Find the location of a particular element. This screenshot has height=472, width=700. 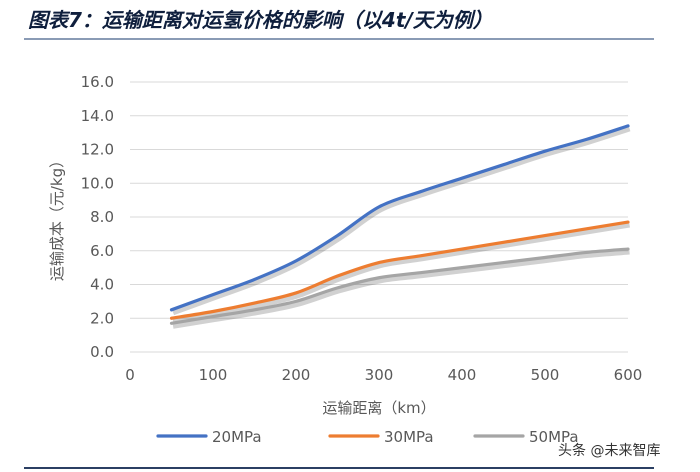

y-tick-label: 12.0 is located at coordinates (97, 150).